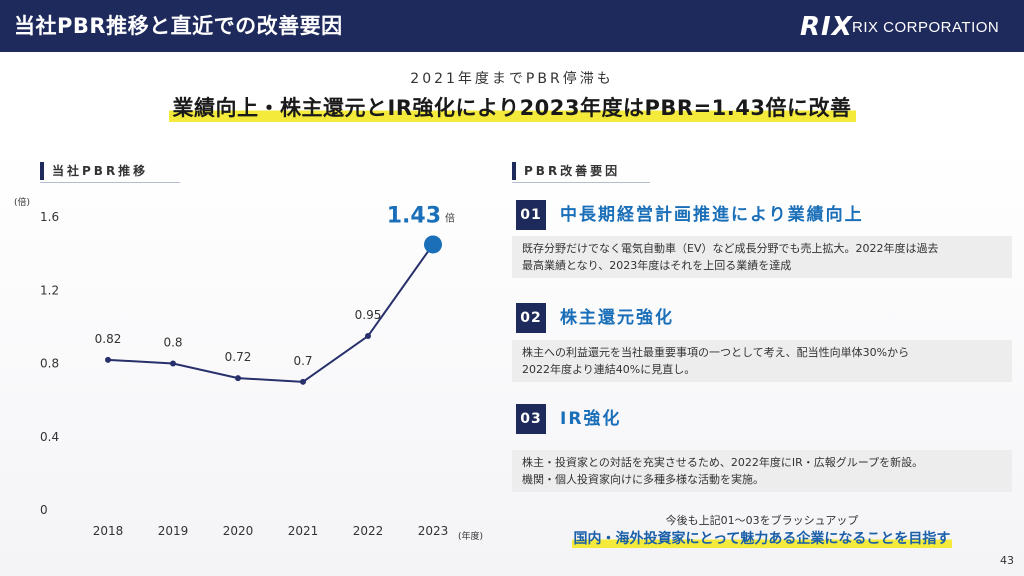 The height and width of the screenshot is (576, 1024). Describe the element at coordinates (238, 357) in the screenshot. I see `data-label: 0.72` at that location.